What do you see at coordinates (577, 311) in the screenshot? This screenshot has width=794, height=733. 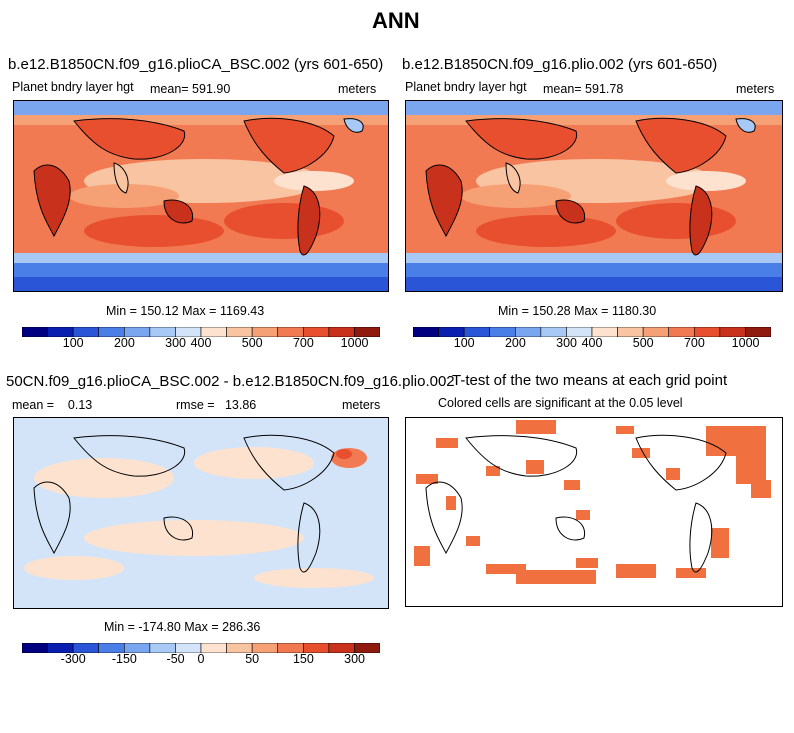 I see `panel-2-minmax: Min = 150.28 Max = 1180.30` at bounding box center [577, 311].